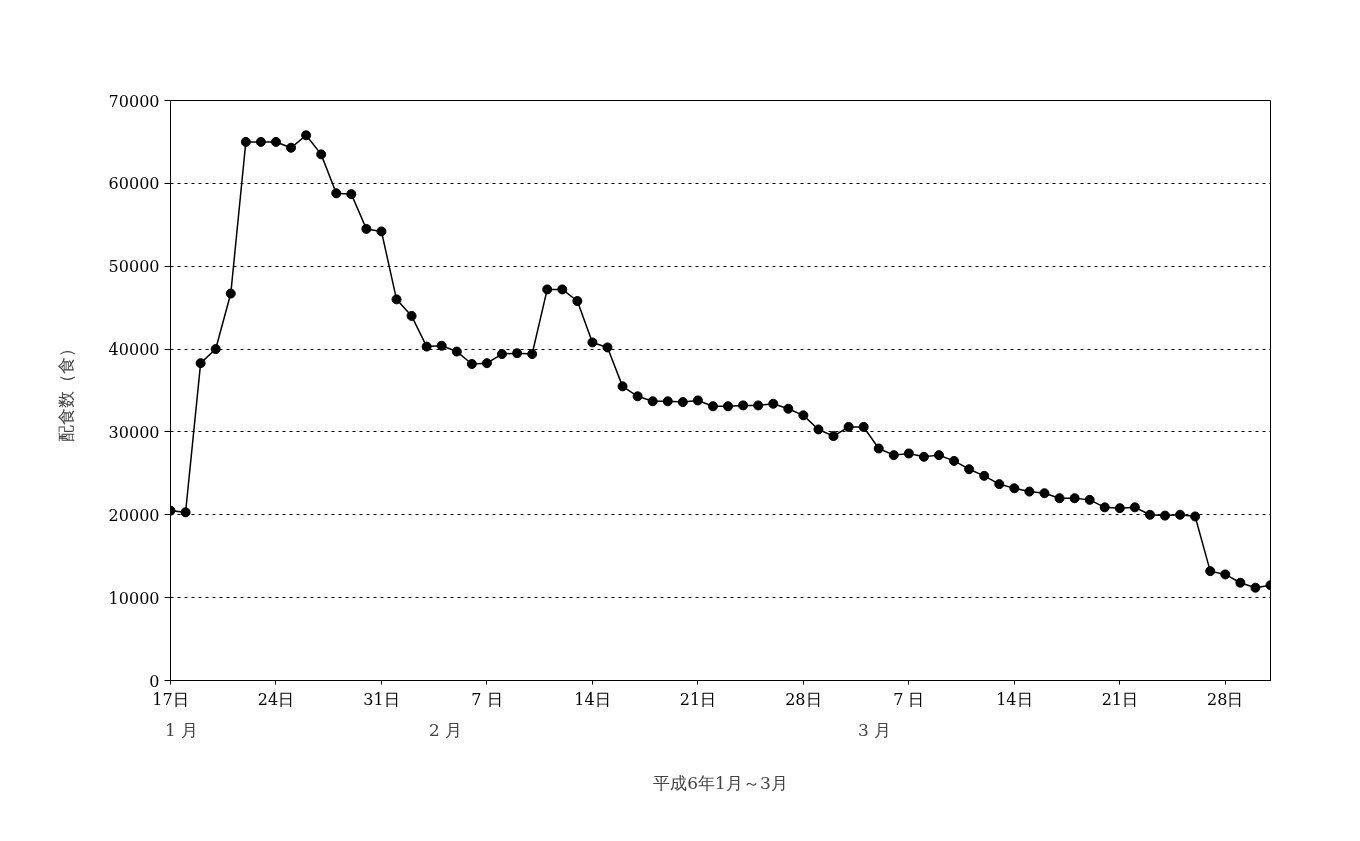  What do you see at coordinates (381, 699) in the screenshot?
I see `x-tick-label: 31日` at bounding box center [381, 699].